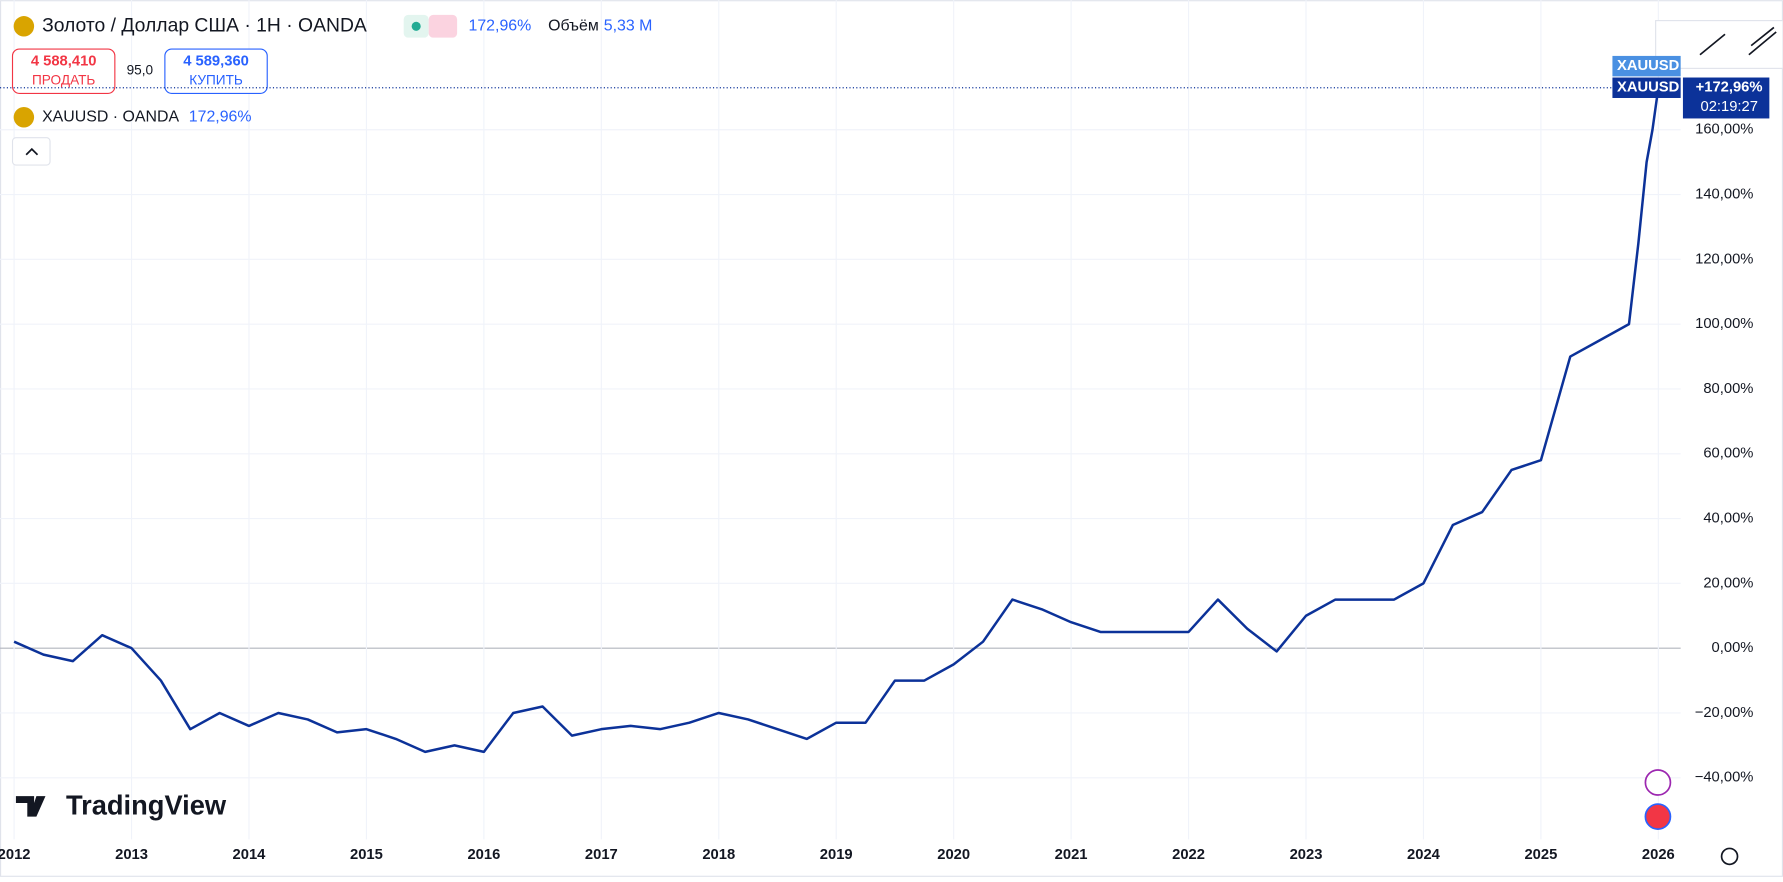 The image size is (1783, 882). Describe the element at coordinates (1540, 855) in the screenshot. I see `x-tick-label: 2025` at that location.